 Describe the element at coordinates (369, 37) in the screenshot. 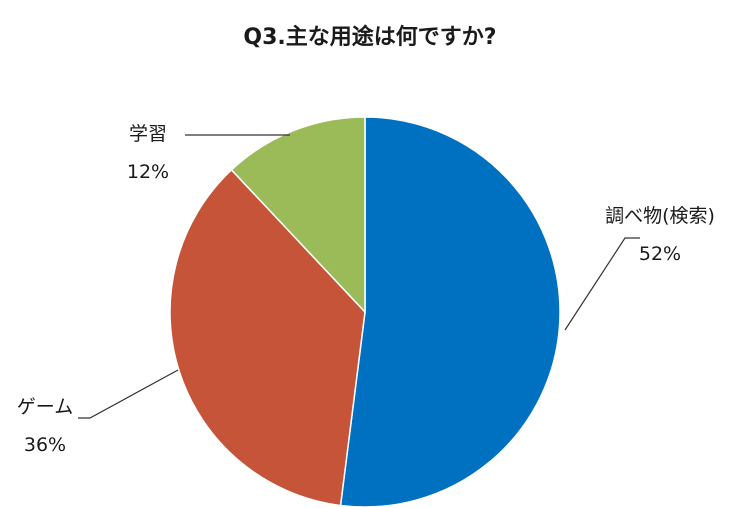

I see `chart-title: Q3.主な用途は何ですか?` at that location.